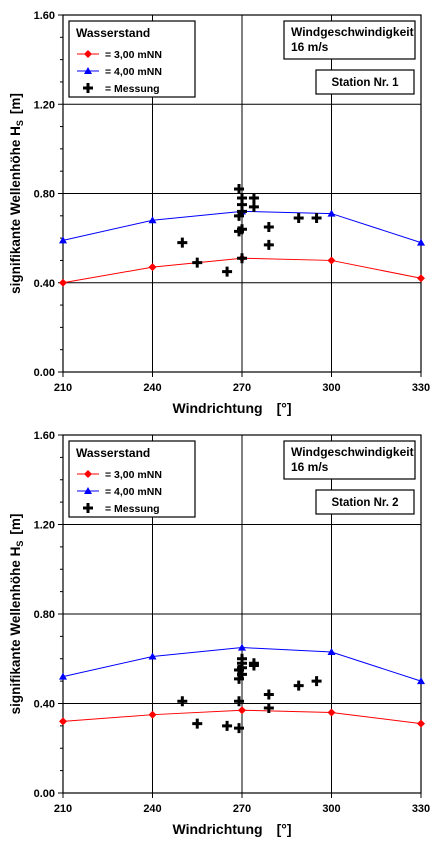 Image resolution: width=433 pixels, height=843 pixels. I want to click on y-tick-label: 1.20, so click(44, 105).